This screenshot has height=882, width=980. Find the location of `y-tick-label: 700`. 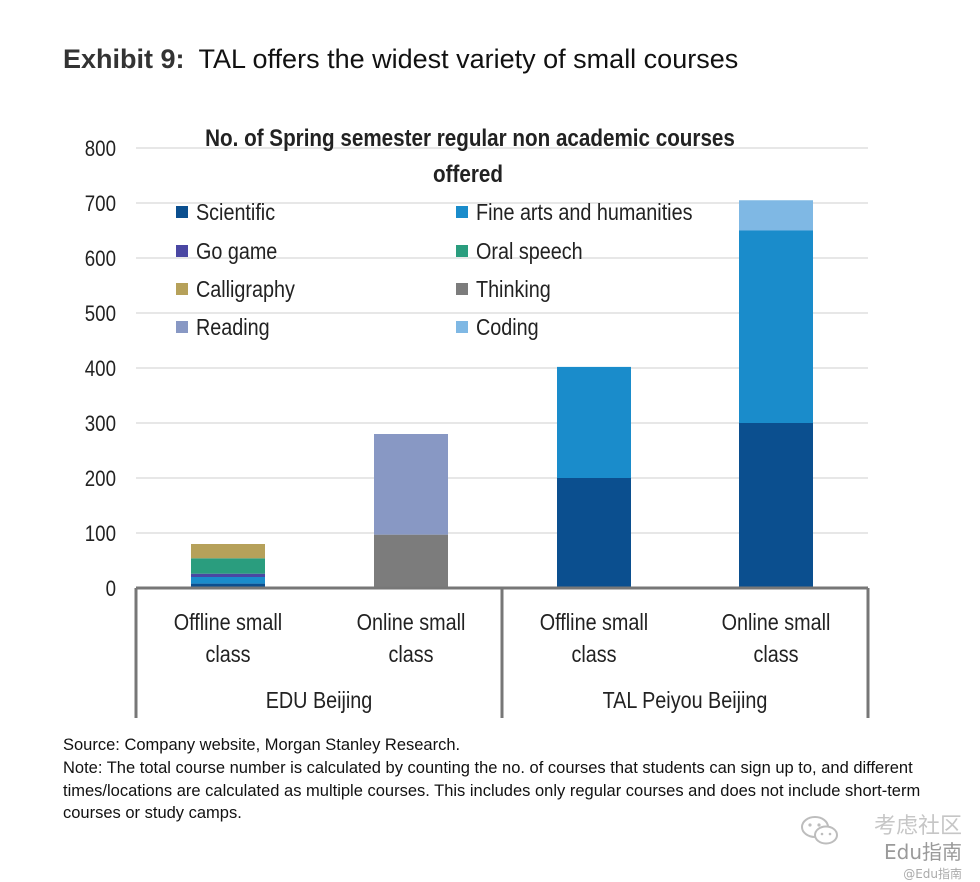

y-tick-label: 700 is located at coordinates (100, 205).